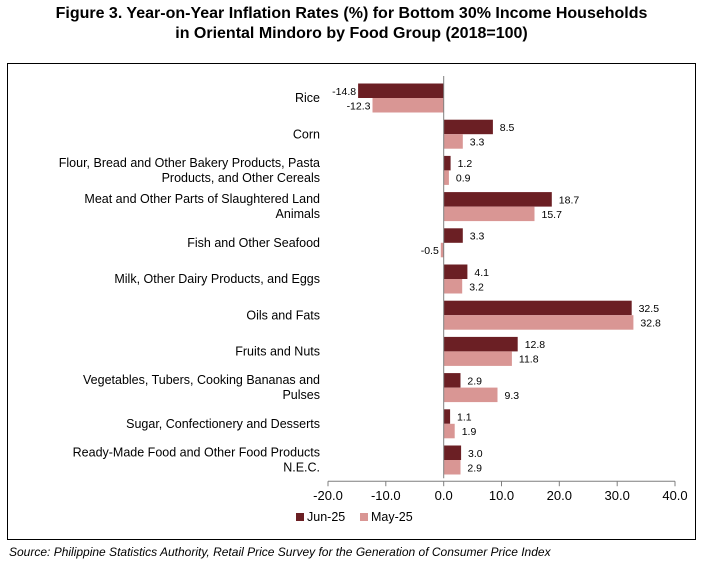 The image size is (703, 566). I want to click on x-tick-label: 30.0, so click(617, 495).